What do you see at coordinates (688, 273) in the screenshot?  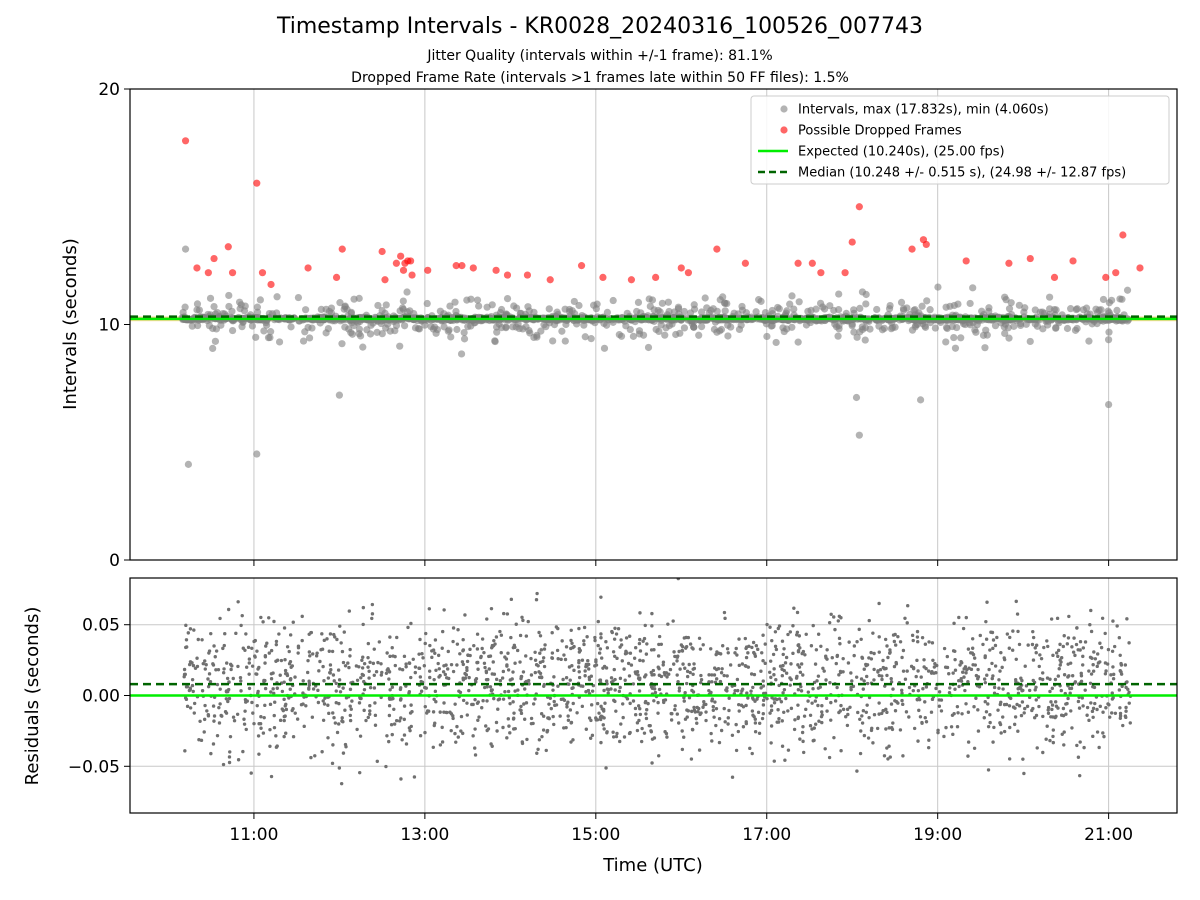 I see `dropped-frame-point` at bounding box center [688, 273].